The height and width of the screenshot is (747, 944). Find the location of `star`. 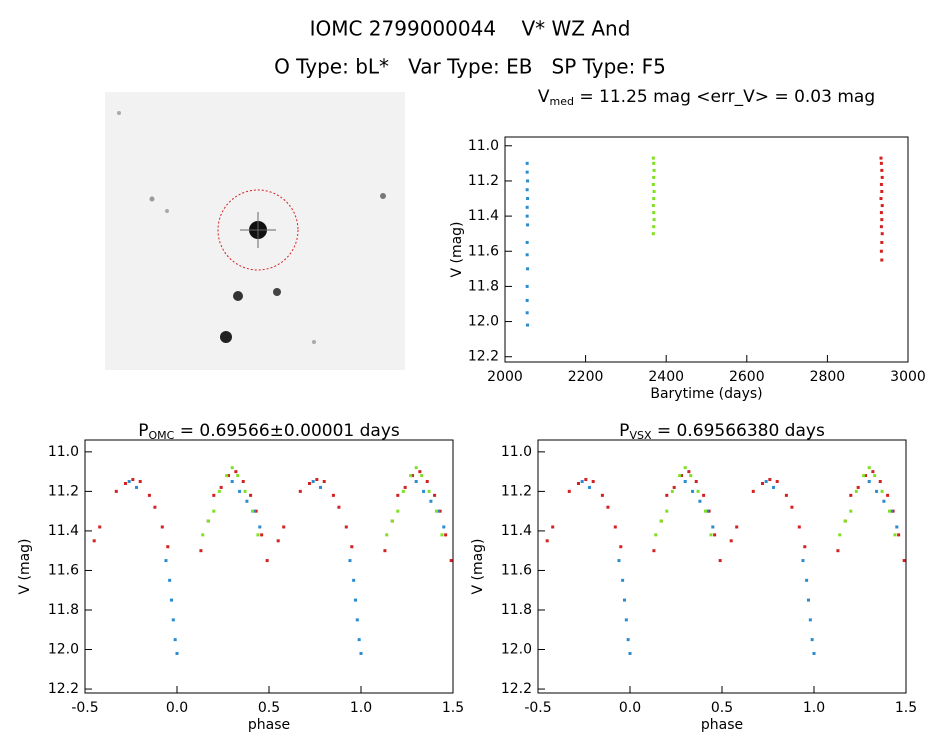

star is located at coordinates (226, 337).